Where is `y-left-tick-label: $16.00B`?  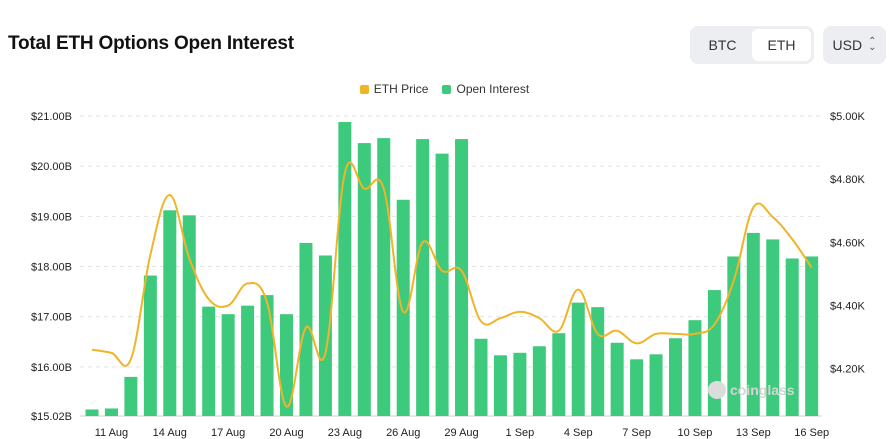
y-left-tick-label: $16.00B is located at coordinates (51, 368).